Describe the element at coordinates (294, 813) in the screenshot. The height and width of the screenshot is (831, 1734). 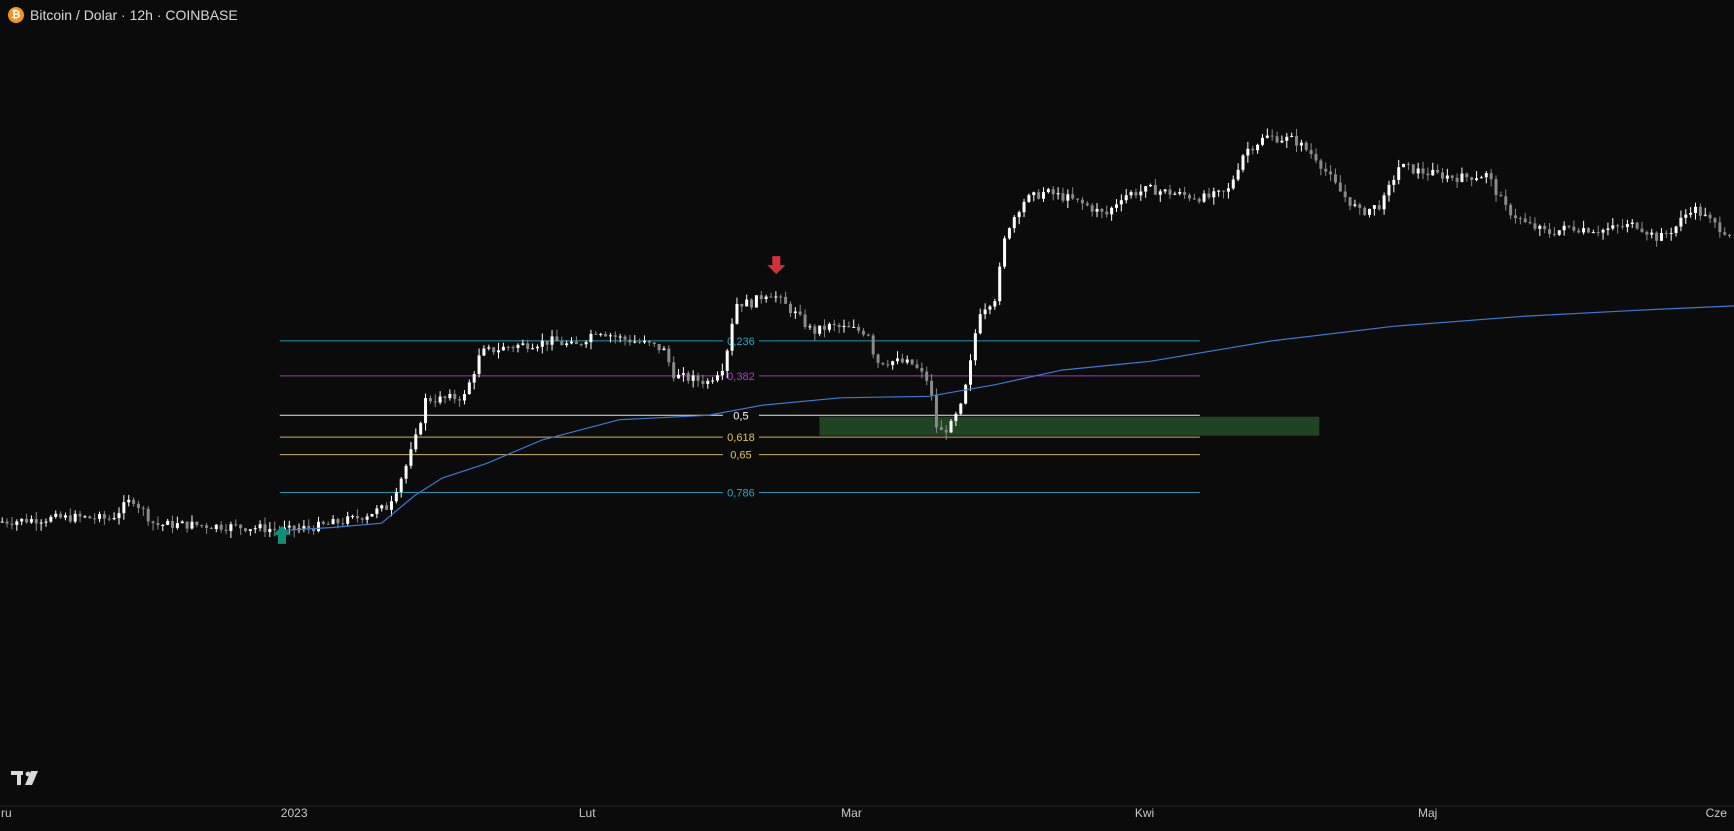
I see `time-axis-label: 2023` at that location.